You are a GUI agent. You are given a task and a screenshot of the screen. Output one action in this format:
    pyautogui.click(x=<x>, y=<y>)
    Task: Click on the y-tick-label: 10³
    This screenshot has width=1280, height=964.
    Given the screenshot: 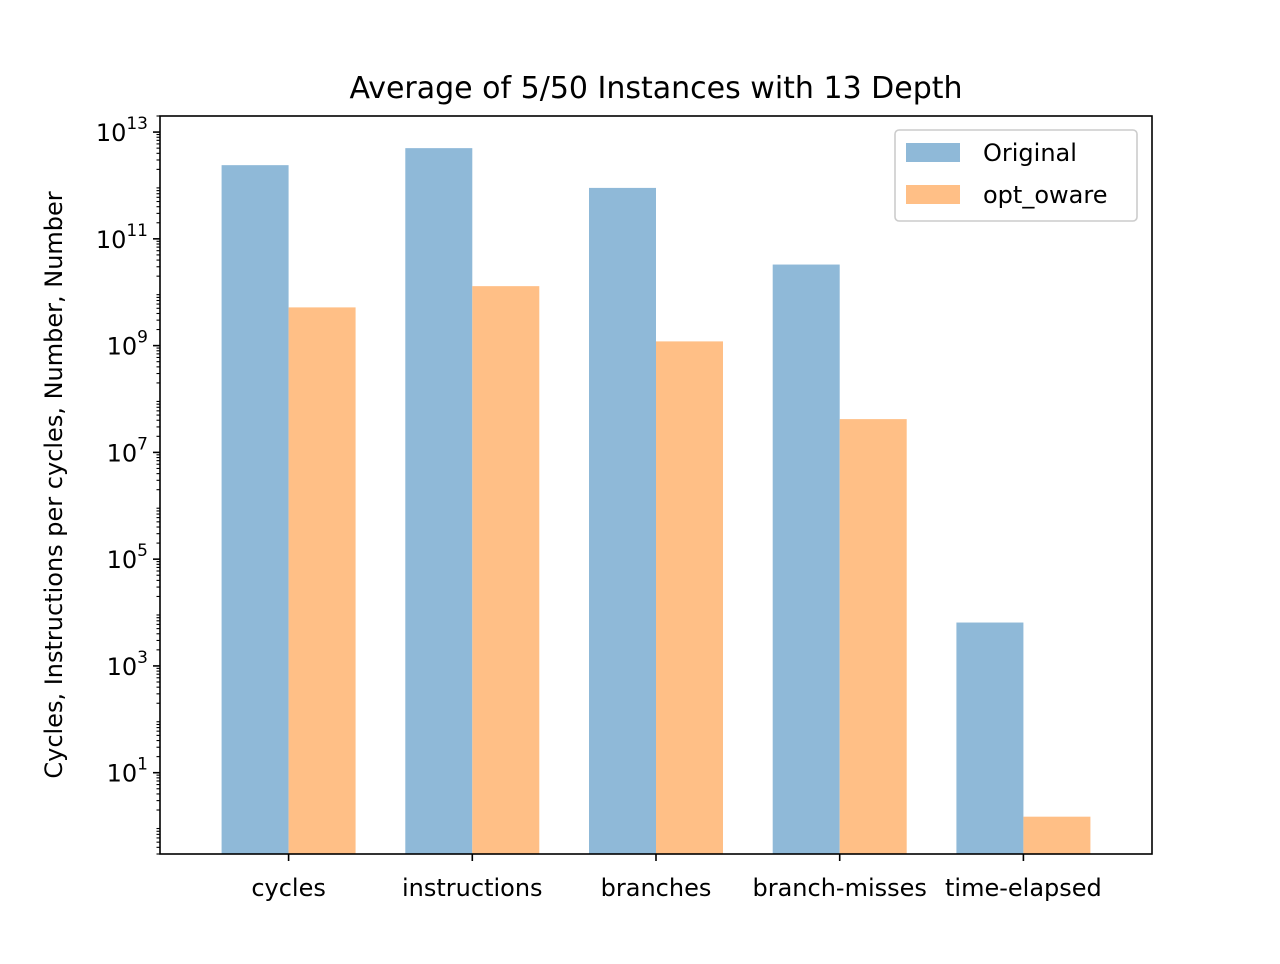 What is the action you would take?
    pyautogui.click(x=127, y=664)
    